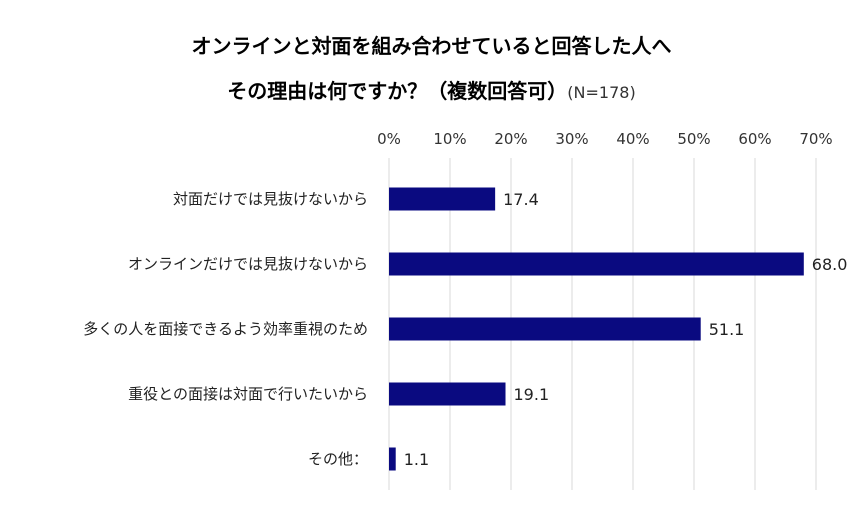  I want to click on x-tick-label: 40%, so click(632, 139).